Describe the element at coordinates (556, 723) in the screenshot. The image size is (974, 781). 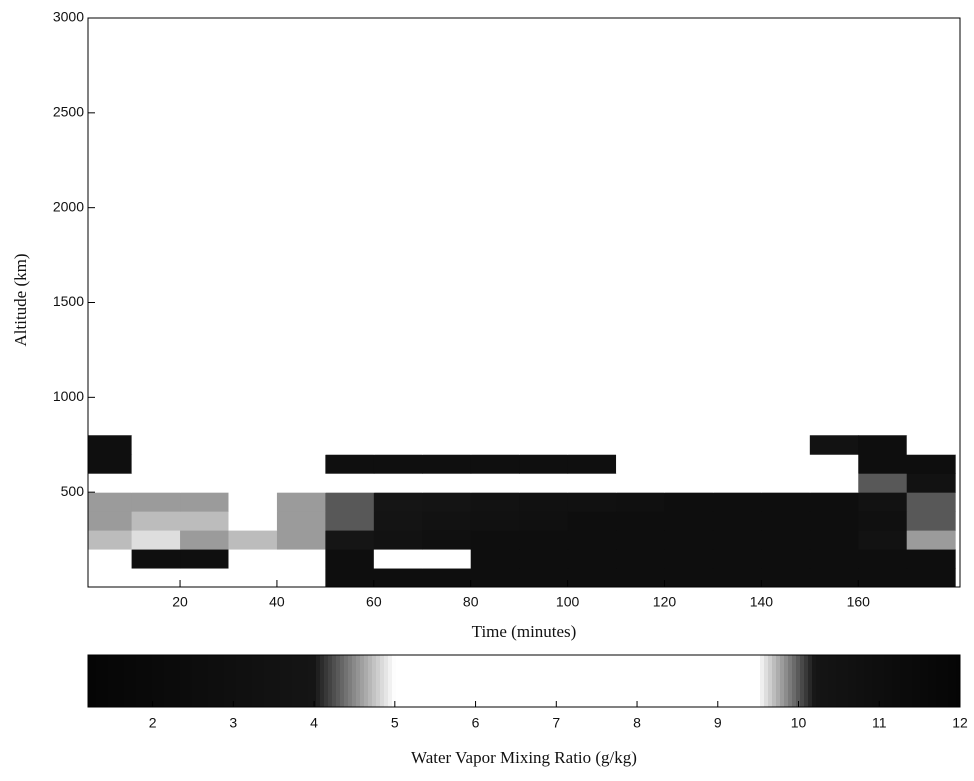
I see `colorbar-tick-label: 7` at that location.